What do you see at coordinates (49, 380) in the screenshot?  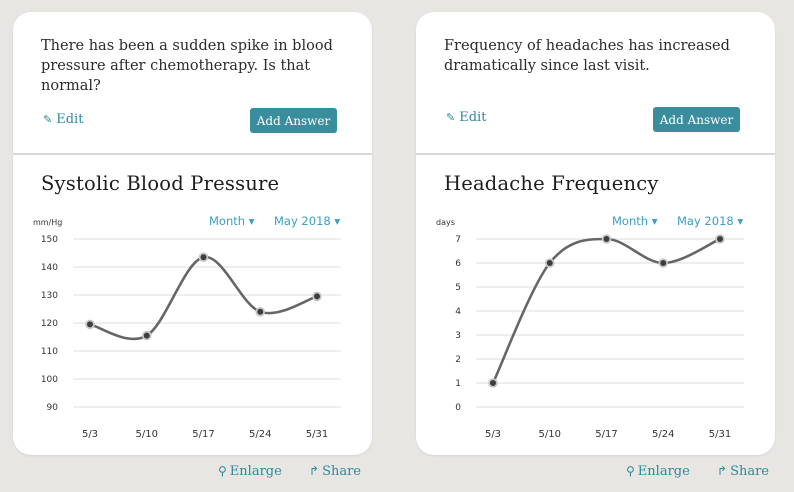 I see `y-tick-label: 100` at bounding box center [49, 380].